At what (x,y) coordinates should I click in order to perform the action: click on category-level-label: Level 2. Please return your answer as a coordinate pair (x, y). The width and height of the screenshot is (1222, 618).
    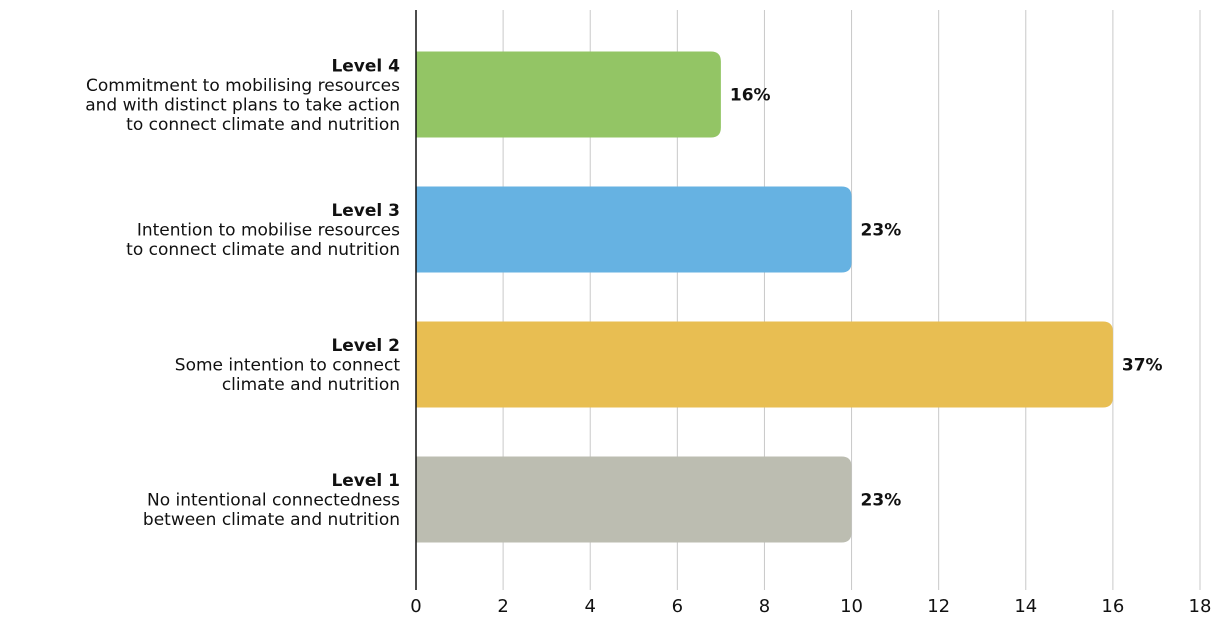
    Looking at the image, I should click on (365, 346).